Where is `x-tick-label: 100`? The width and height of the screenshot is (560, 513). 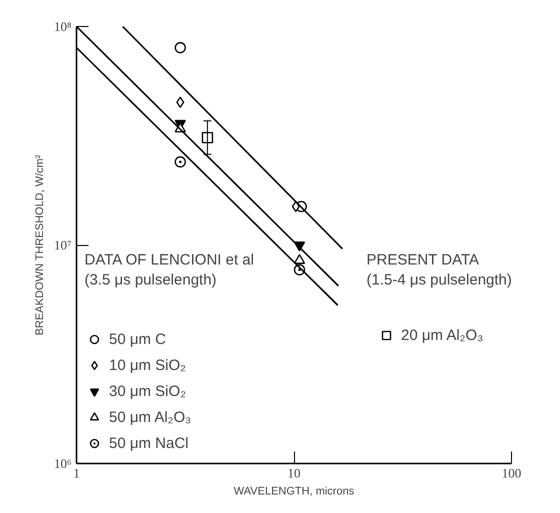 x-tick-label: 100 is located at coordinates (512, 473).